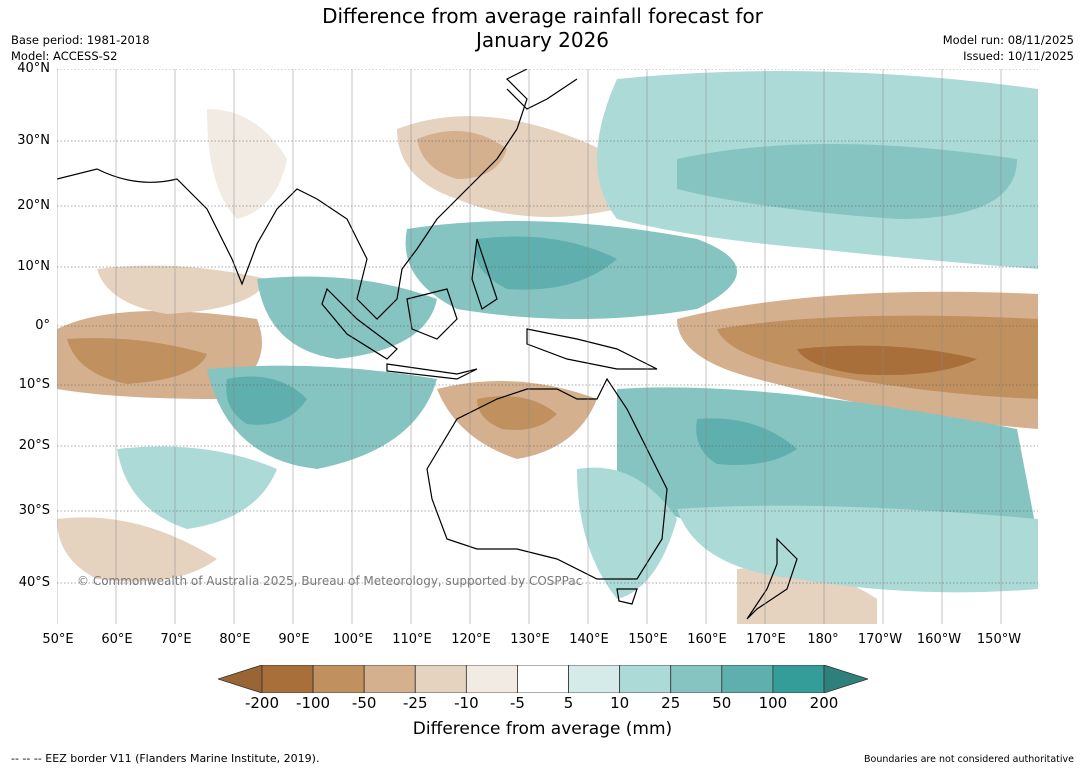 The width and height of the screenshot is (1085, 770). I want to click on lon-label-110e: 110°E, so click(412, 639).